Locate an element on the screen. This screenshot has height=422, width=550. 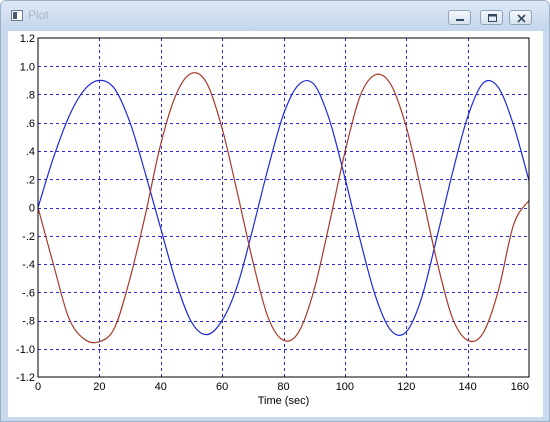
x-tick-label: 60 is located at coordinates (222, 387).